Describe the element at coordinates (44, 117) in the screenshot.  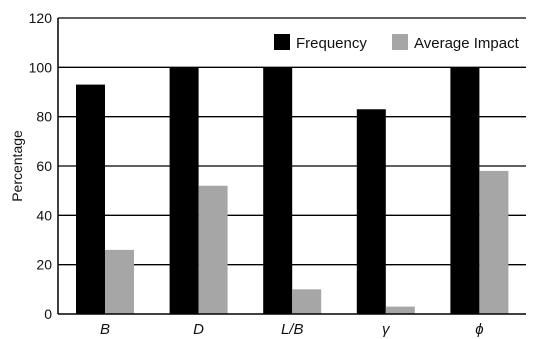
I see `y-tick-label: 80` at that location.